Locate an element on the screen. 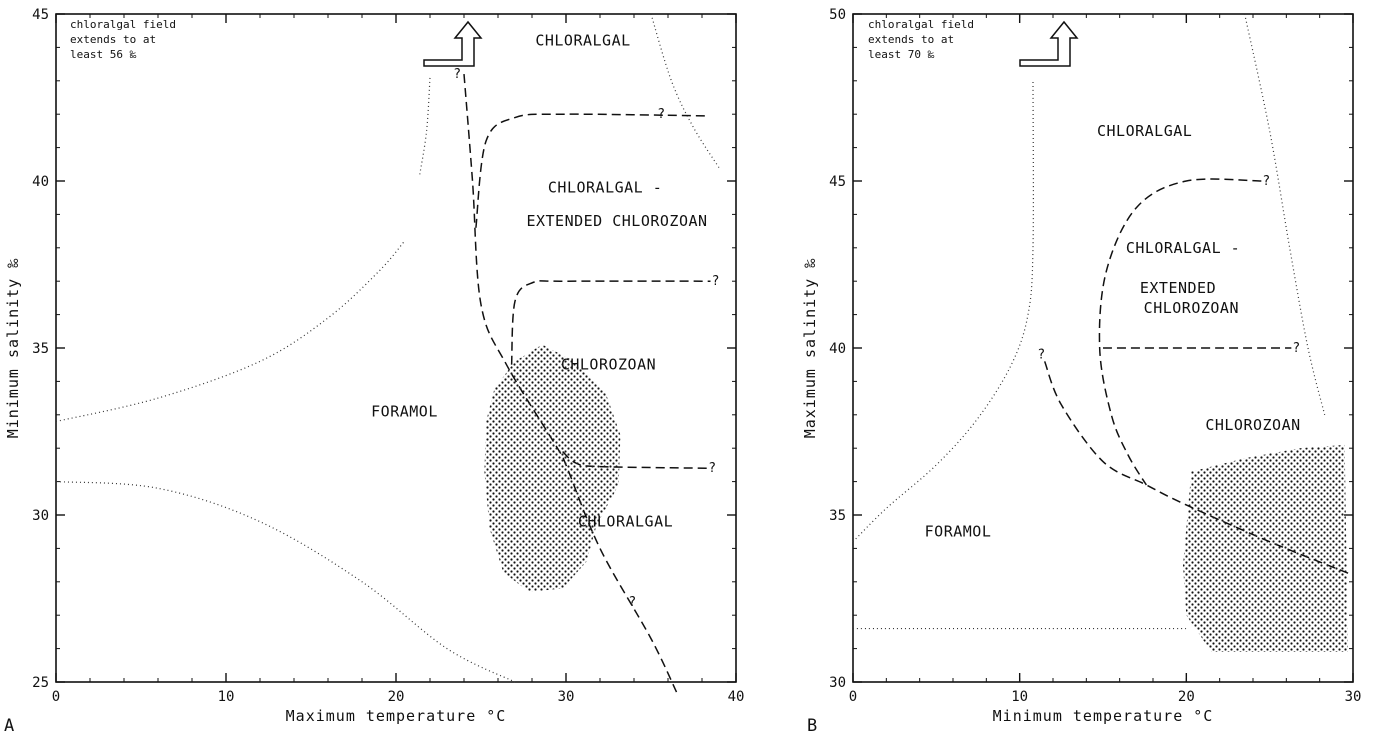  y-tick-label: 25 is located at coordinates (40, 683).